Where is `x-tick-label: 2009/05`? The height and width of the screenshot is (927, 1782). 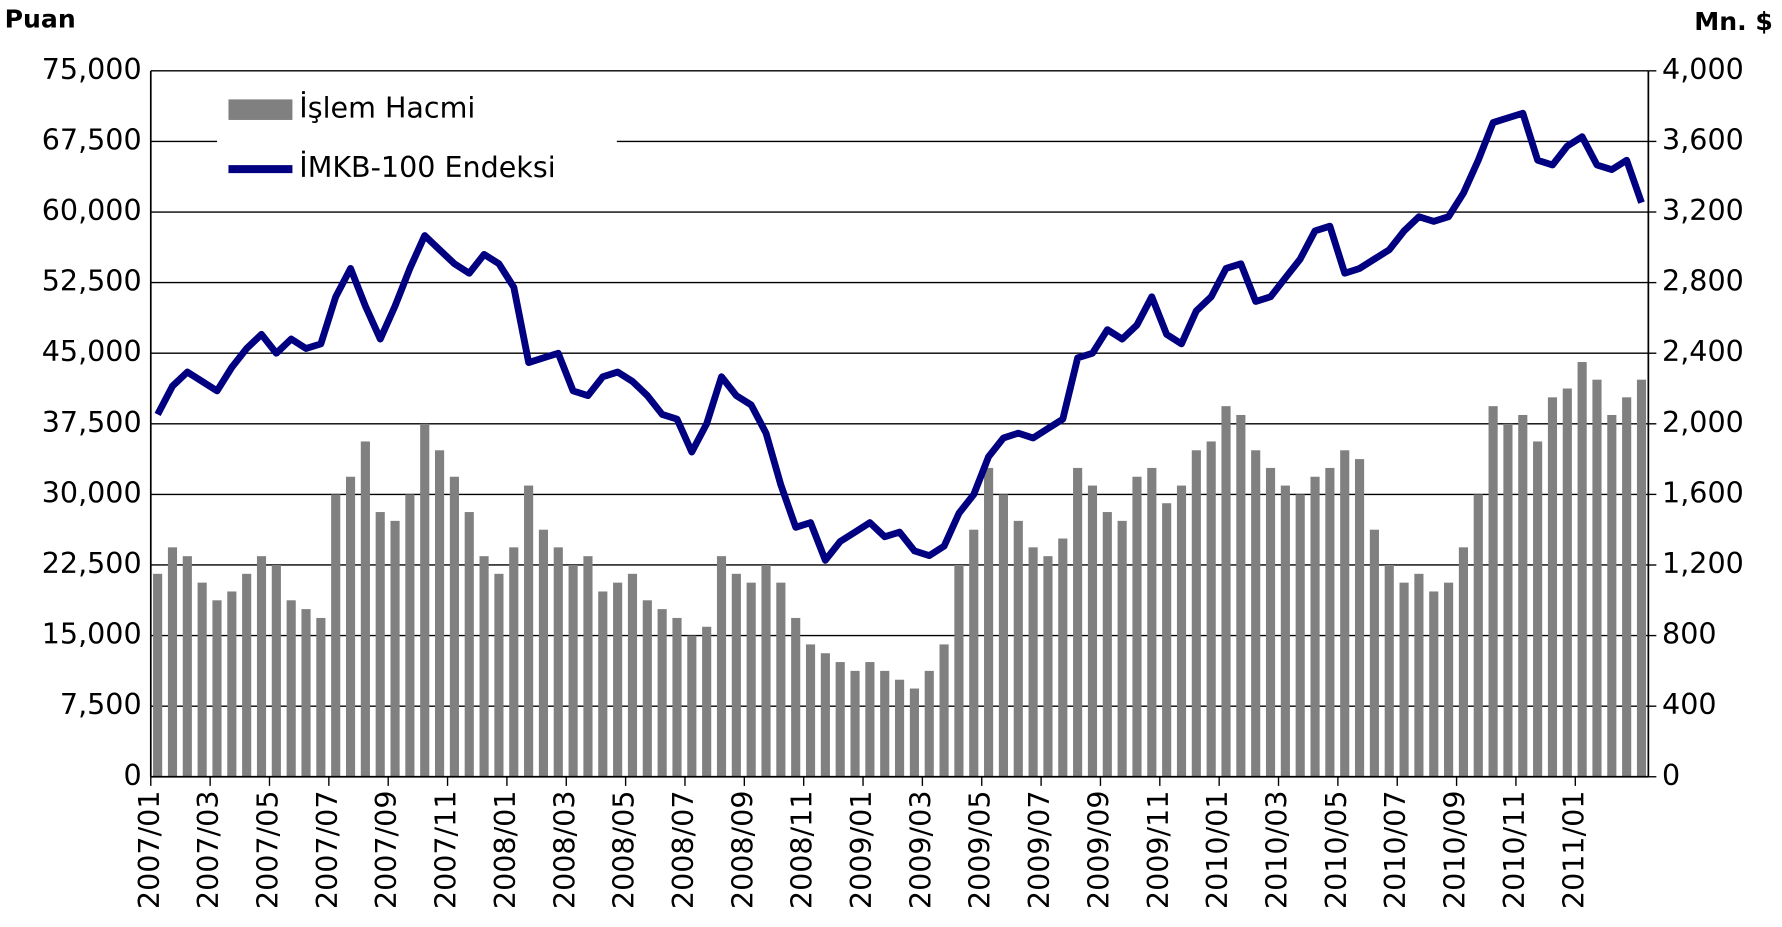 x-tick-label: 2009/05 is located at coordinates (980, 849).